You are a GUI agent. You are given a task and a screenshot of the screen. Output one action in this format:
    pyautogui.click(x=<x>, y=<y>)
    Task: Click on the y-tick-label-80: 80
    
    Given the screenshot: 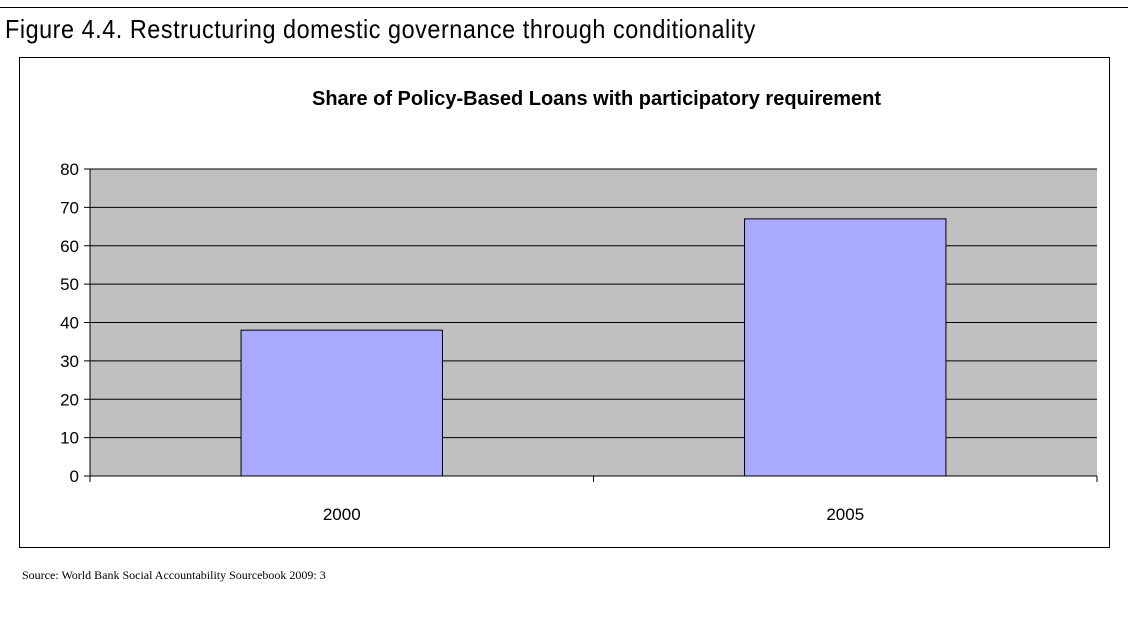 What is the action you would take?
    pyautogui.click(x=69, y=169)
    